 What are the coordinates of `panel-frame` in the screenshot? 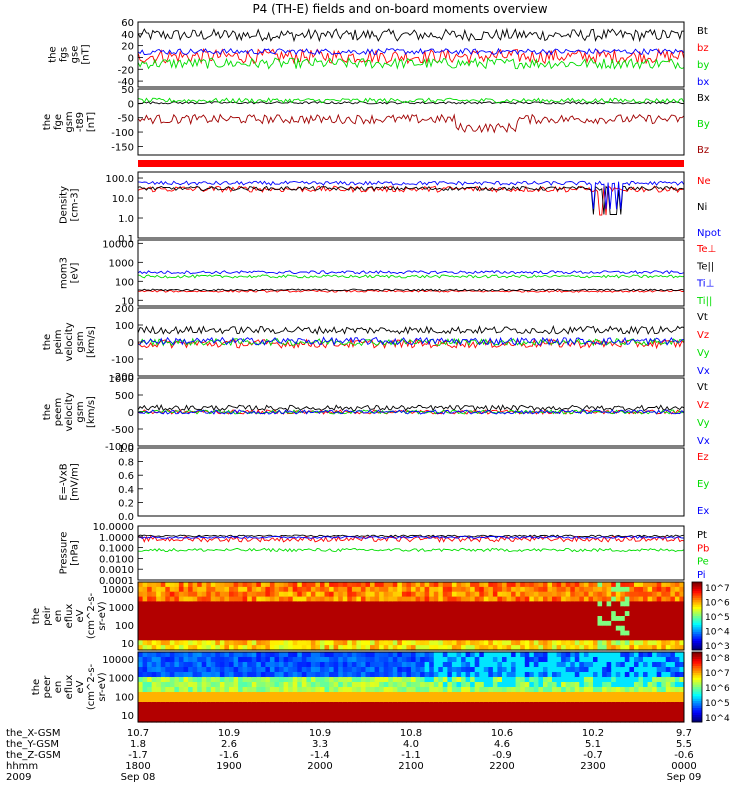 It's located at (411, 122).